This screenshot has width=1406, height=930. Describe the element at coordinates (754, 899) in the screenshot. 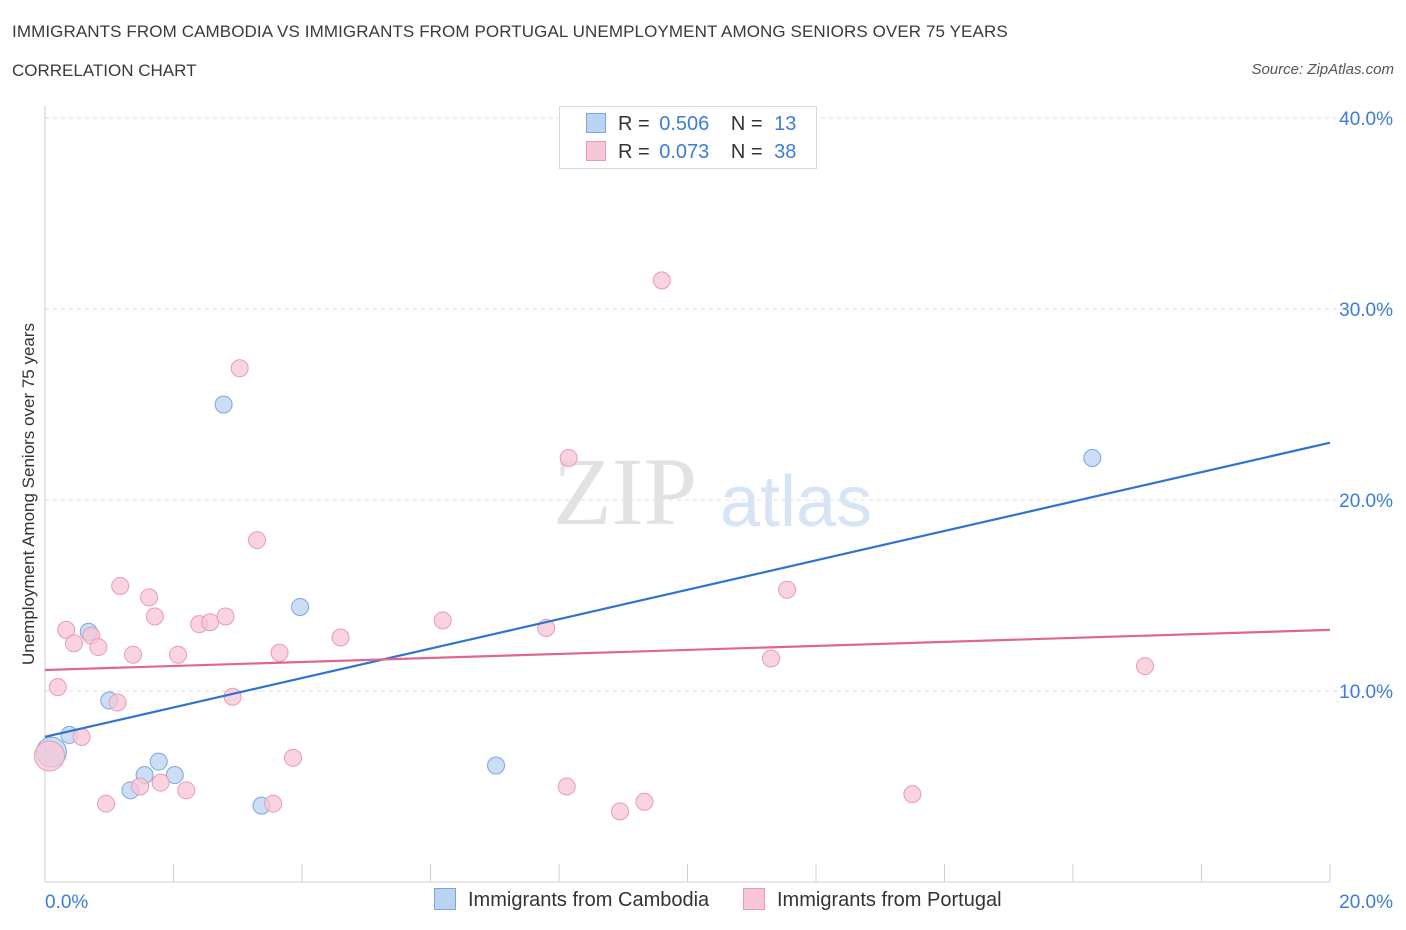

I see `bottom-legend-swatch-portugal` at that location.